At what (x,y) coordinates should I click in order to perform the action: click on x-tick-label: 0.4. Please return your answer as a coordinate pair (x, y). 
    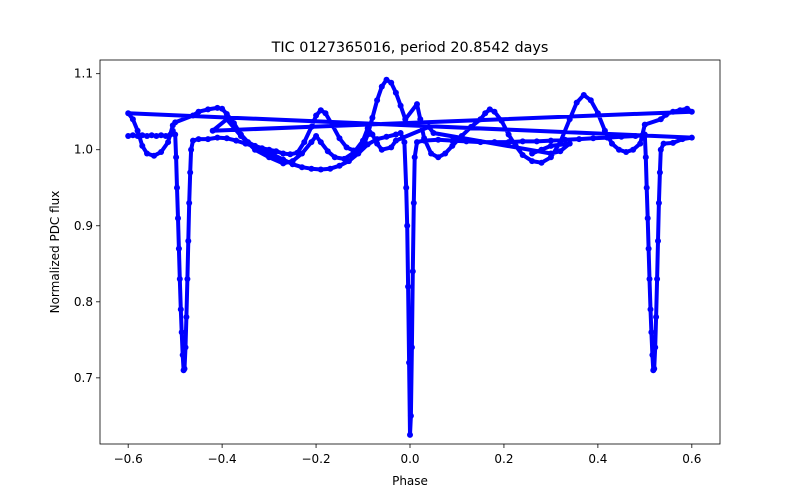
    Looking at the image, I should click on (597, 459).